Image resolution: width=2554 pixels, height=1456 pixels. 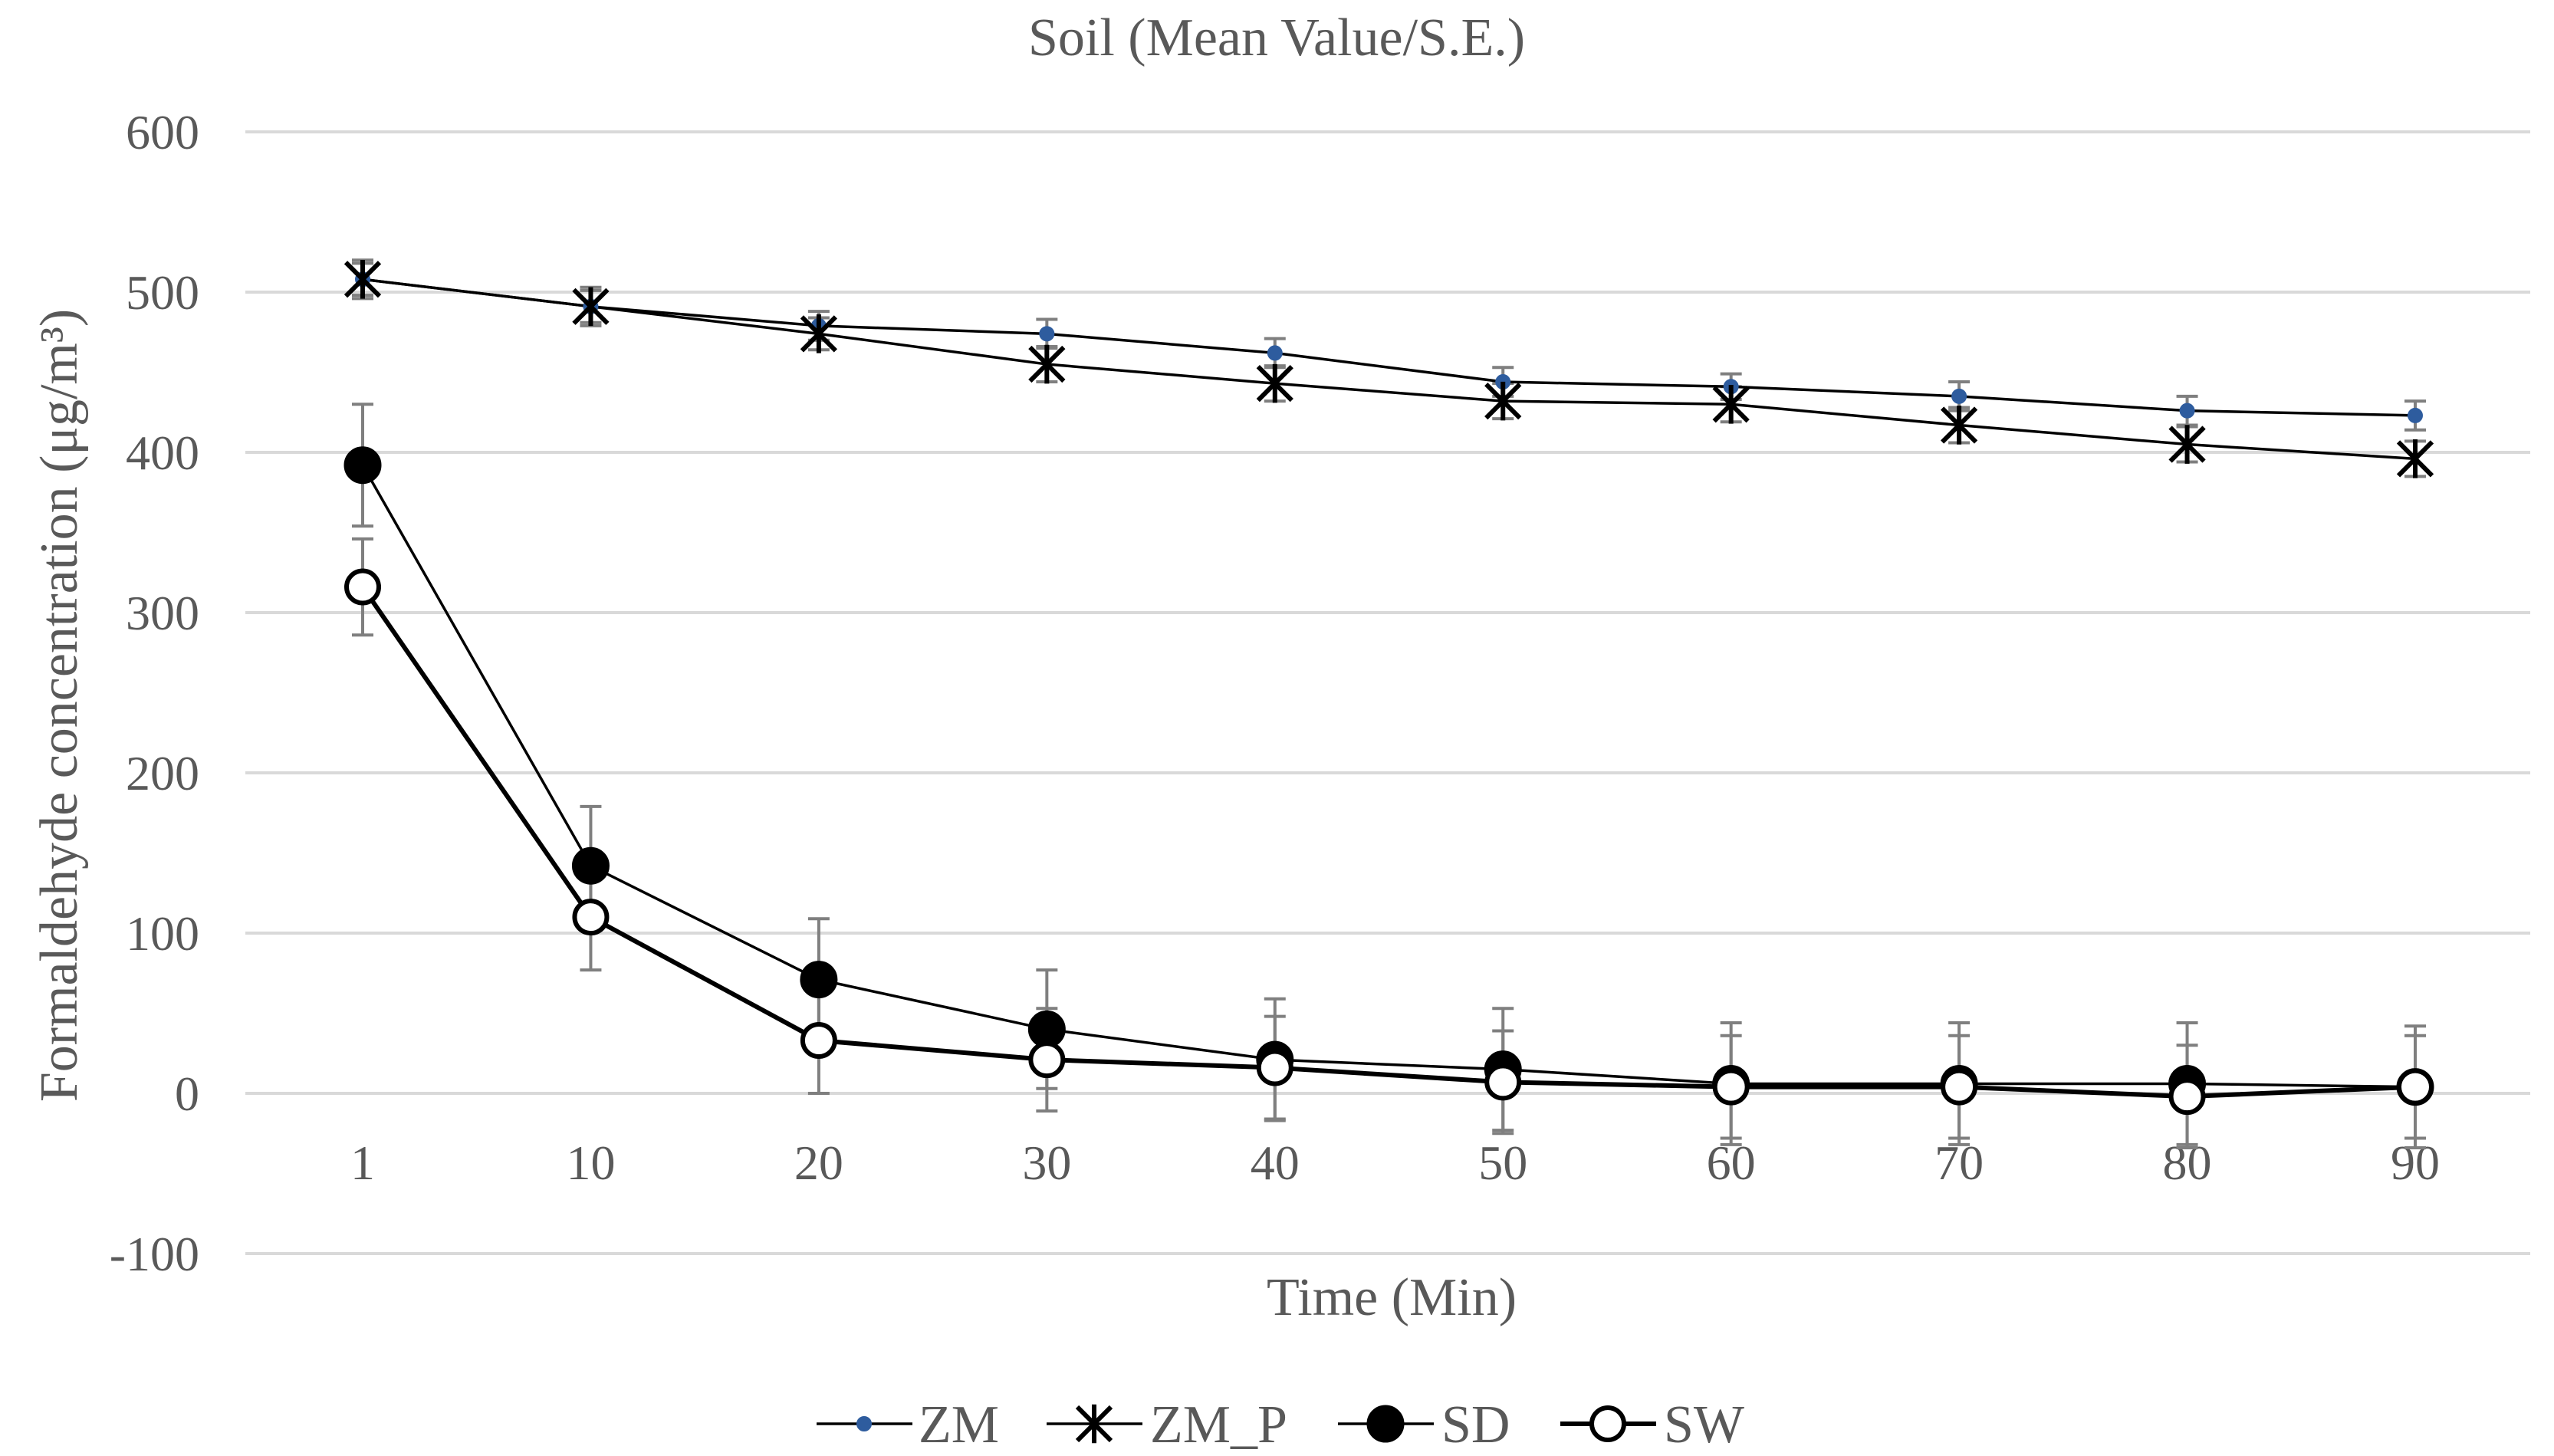 What do you see at coordinates (362, 1163) in the screenshot?
I see `x-tick-label: 1` at bounding box center [362, 1163].